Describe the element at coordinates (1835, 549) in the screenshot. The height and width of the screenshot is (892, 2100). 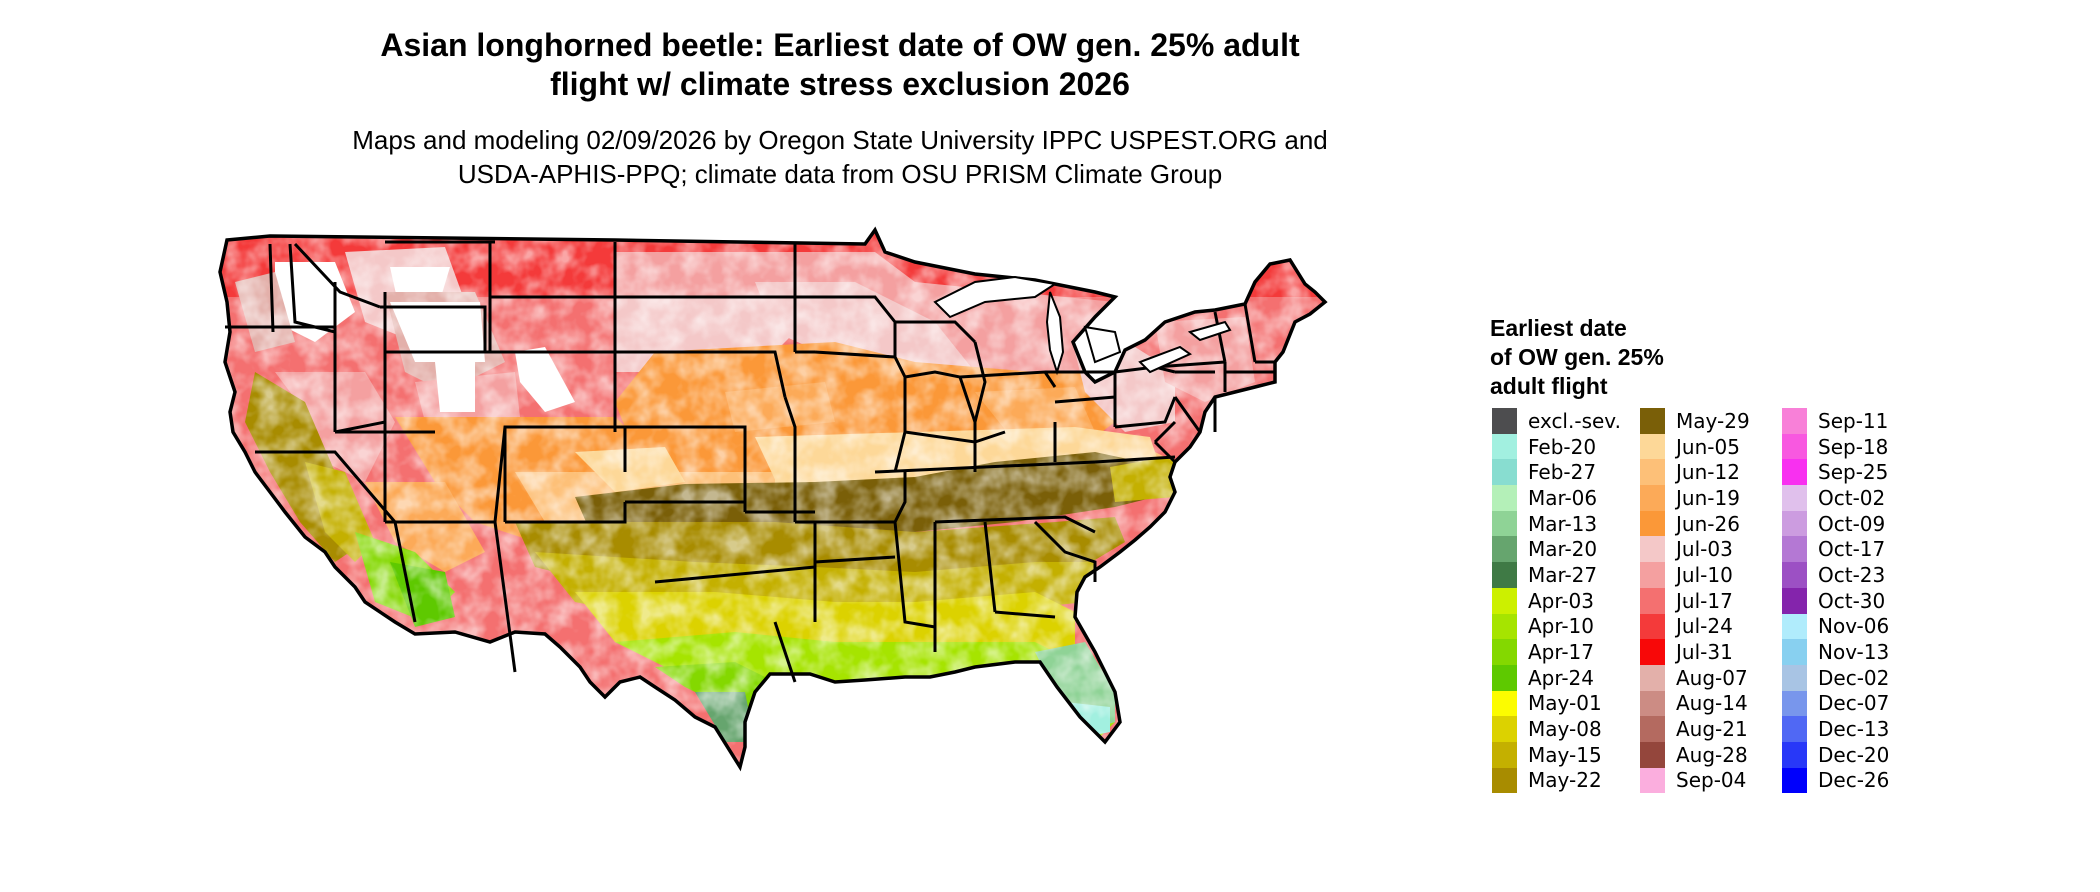
I see `legend-item: Oct-17` at that location.